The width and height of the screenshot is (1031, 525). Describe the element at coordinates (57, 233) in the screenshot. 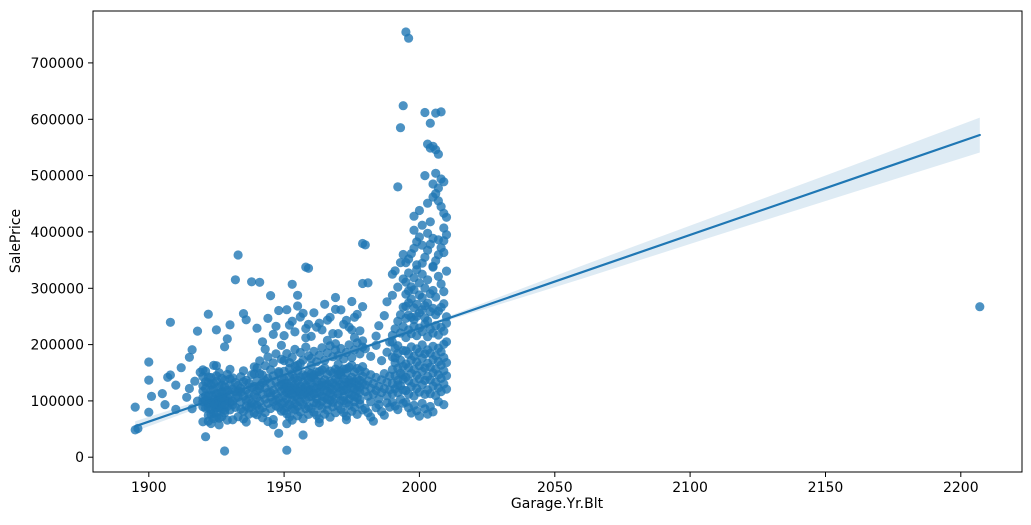

I see `y-tick-label: 400000` at that location.